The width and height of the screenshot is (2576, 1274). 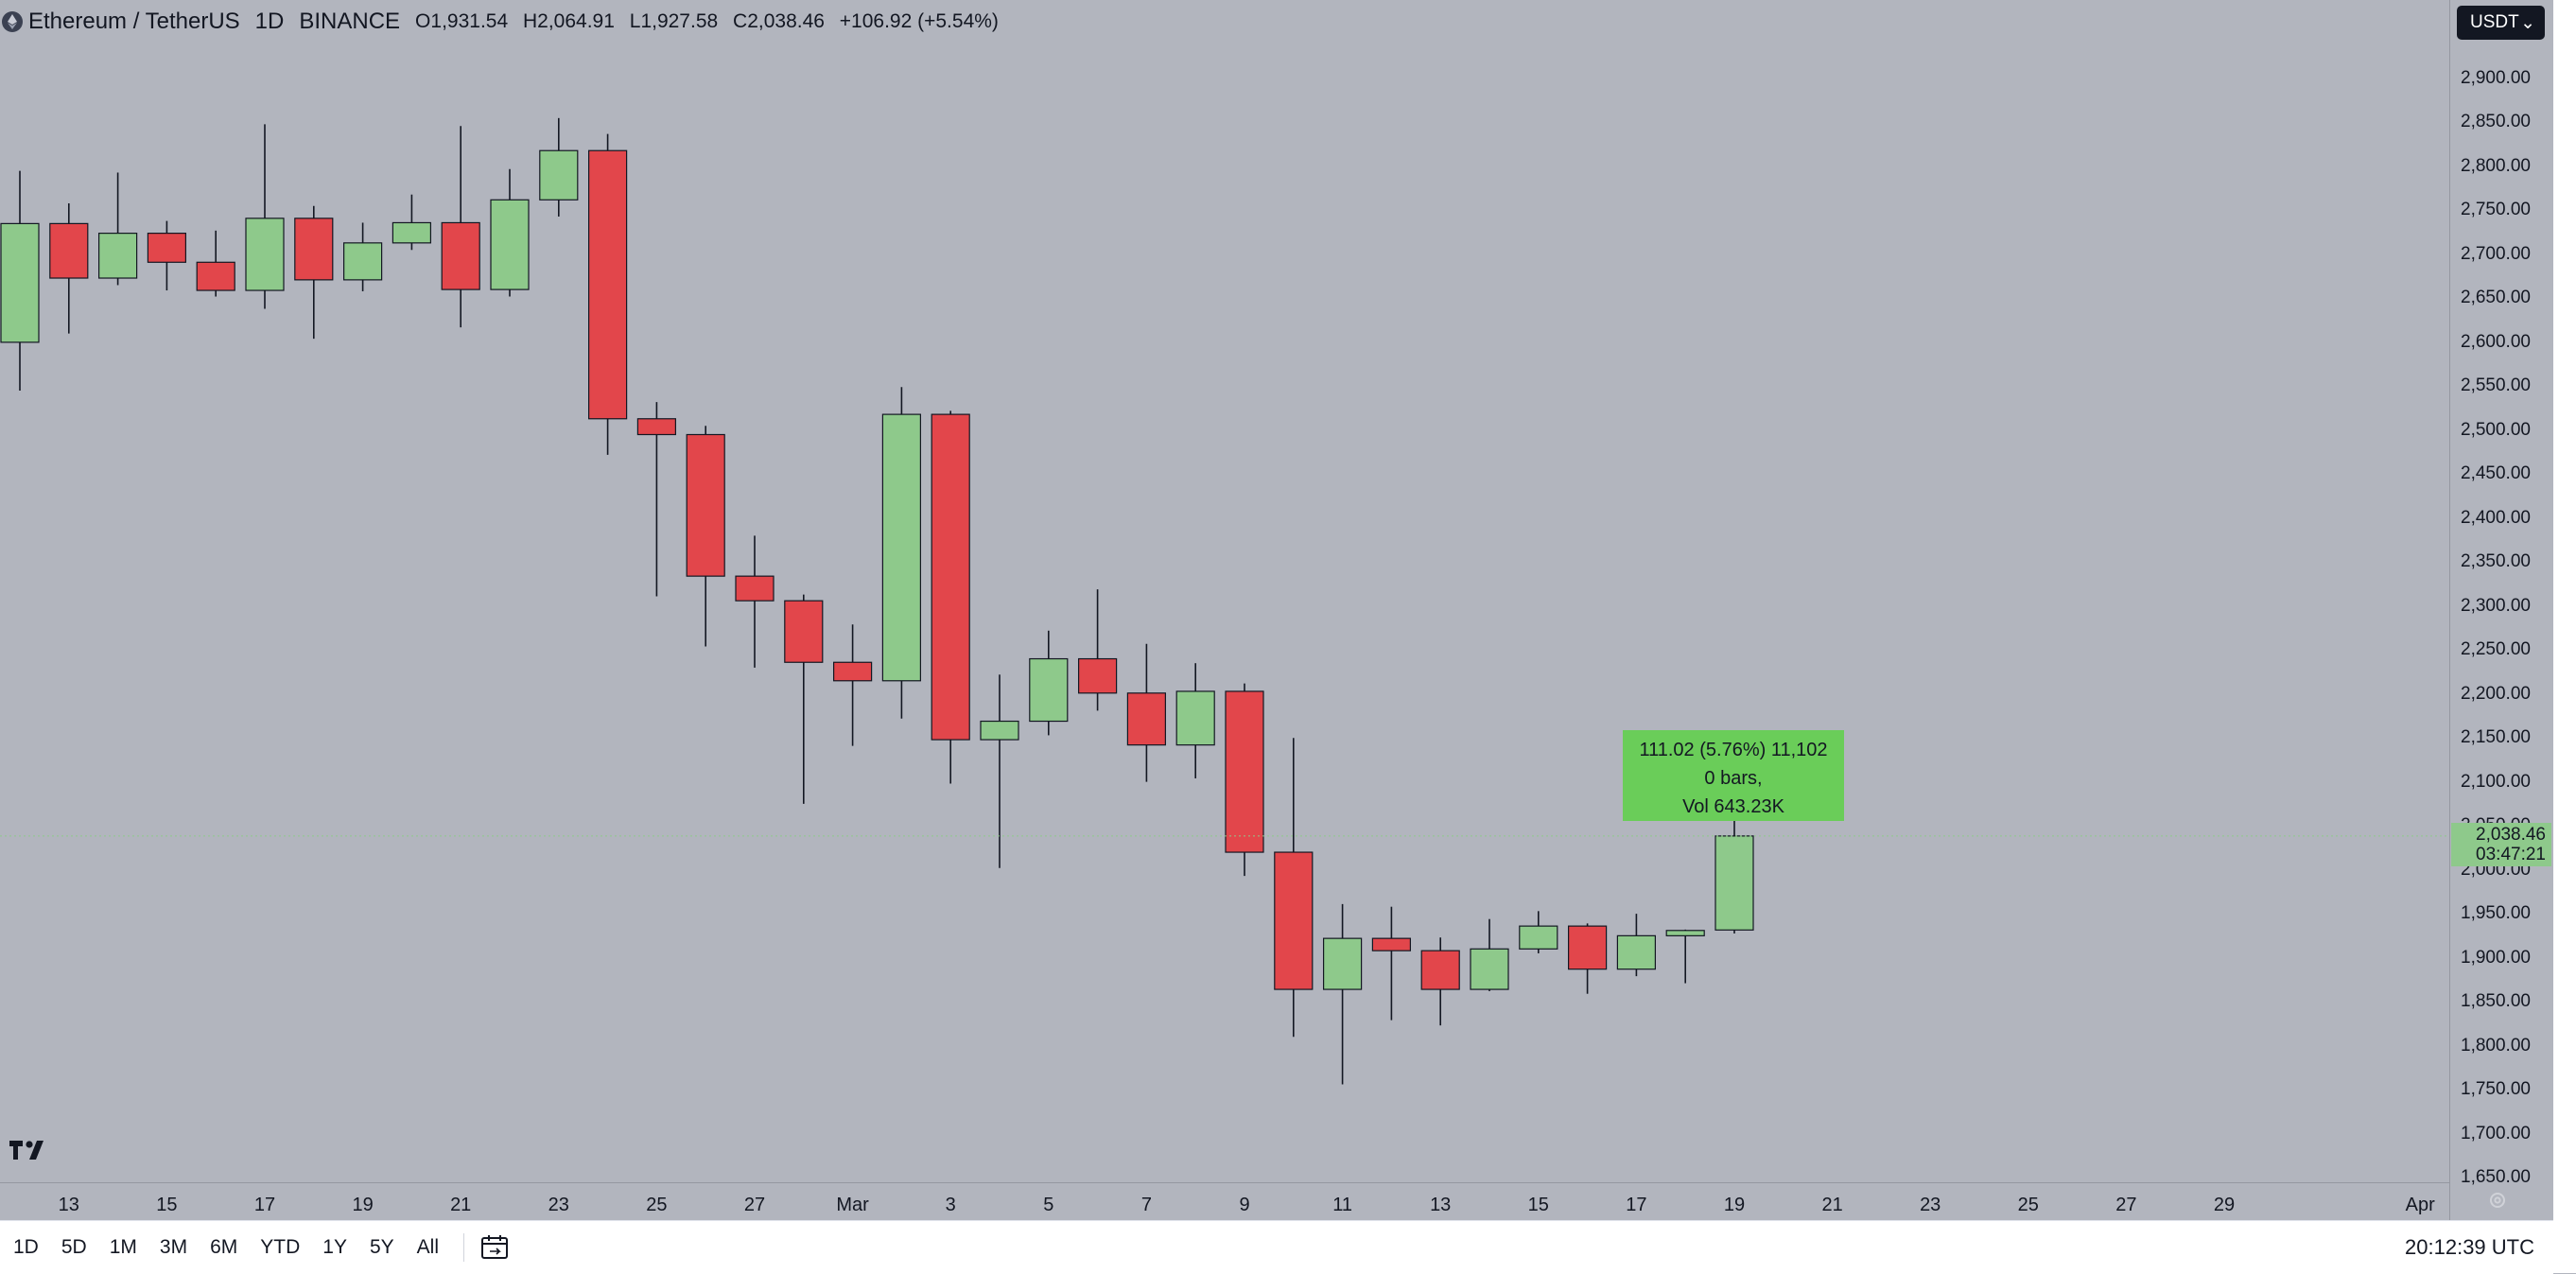 What do you see at coordinates (269, 21) in the screenshot?
I see `interval-label: 1D` at bounding box center [269, 21].